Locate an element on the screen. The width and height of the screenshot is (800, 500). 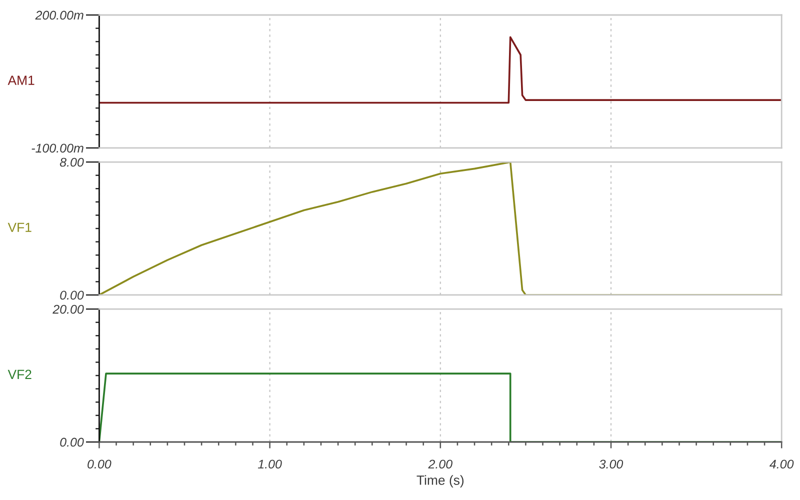
y-axis-title: AM1 is located at coordinates (21, 80).